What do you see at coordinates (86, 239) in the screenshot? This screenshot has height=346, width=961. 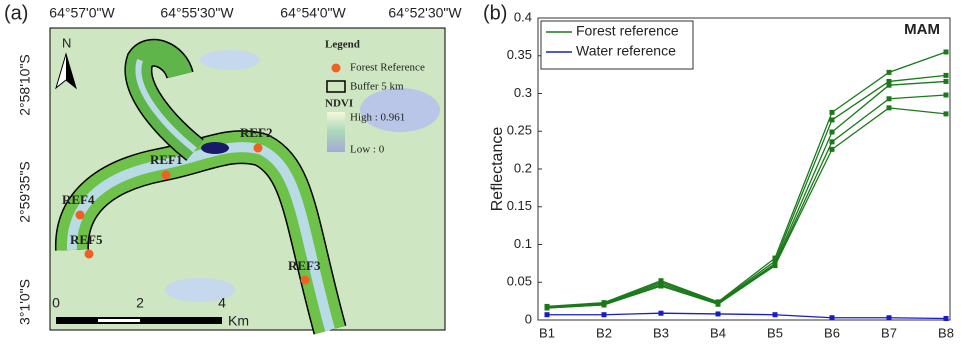 I see `ref-label: REF5` at bounding box center [86, 239].